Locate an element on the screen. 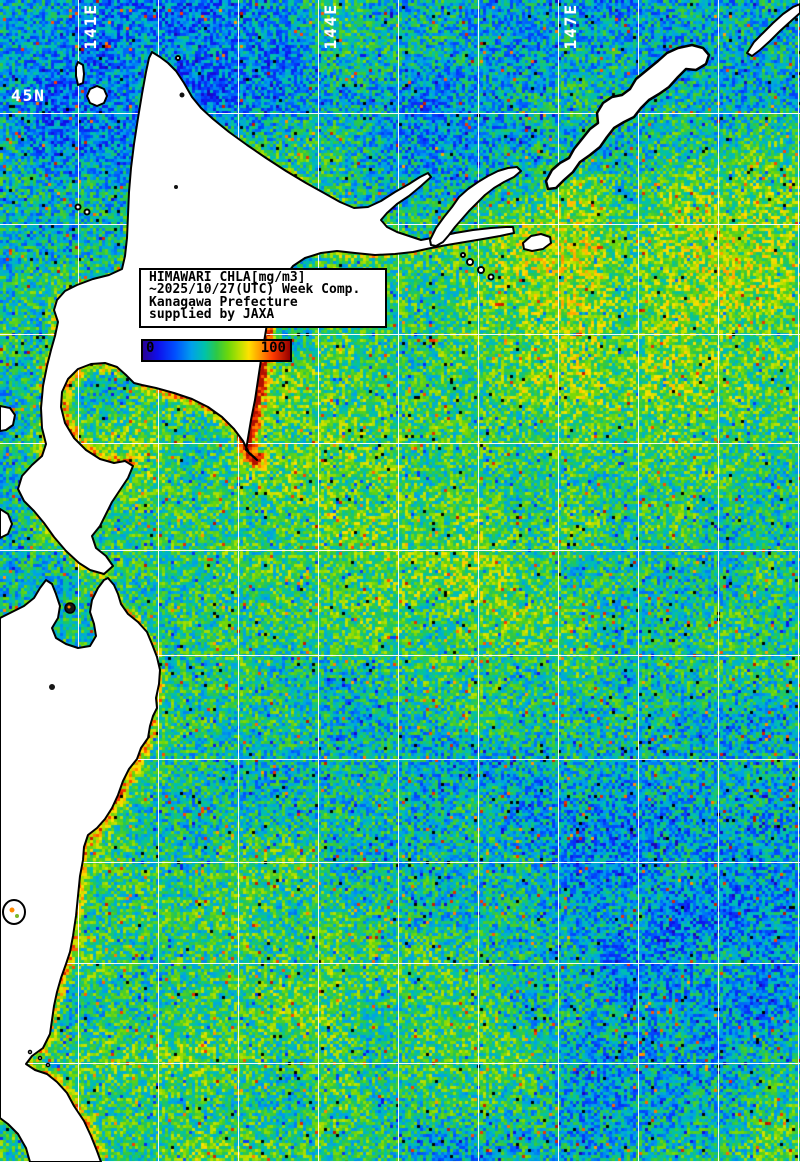  etorofu-island is located at coordinates (627, 117).